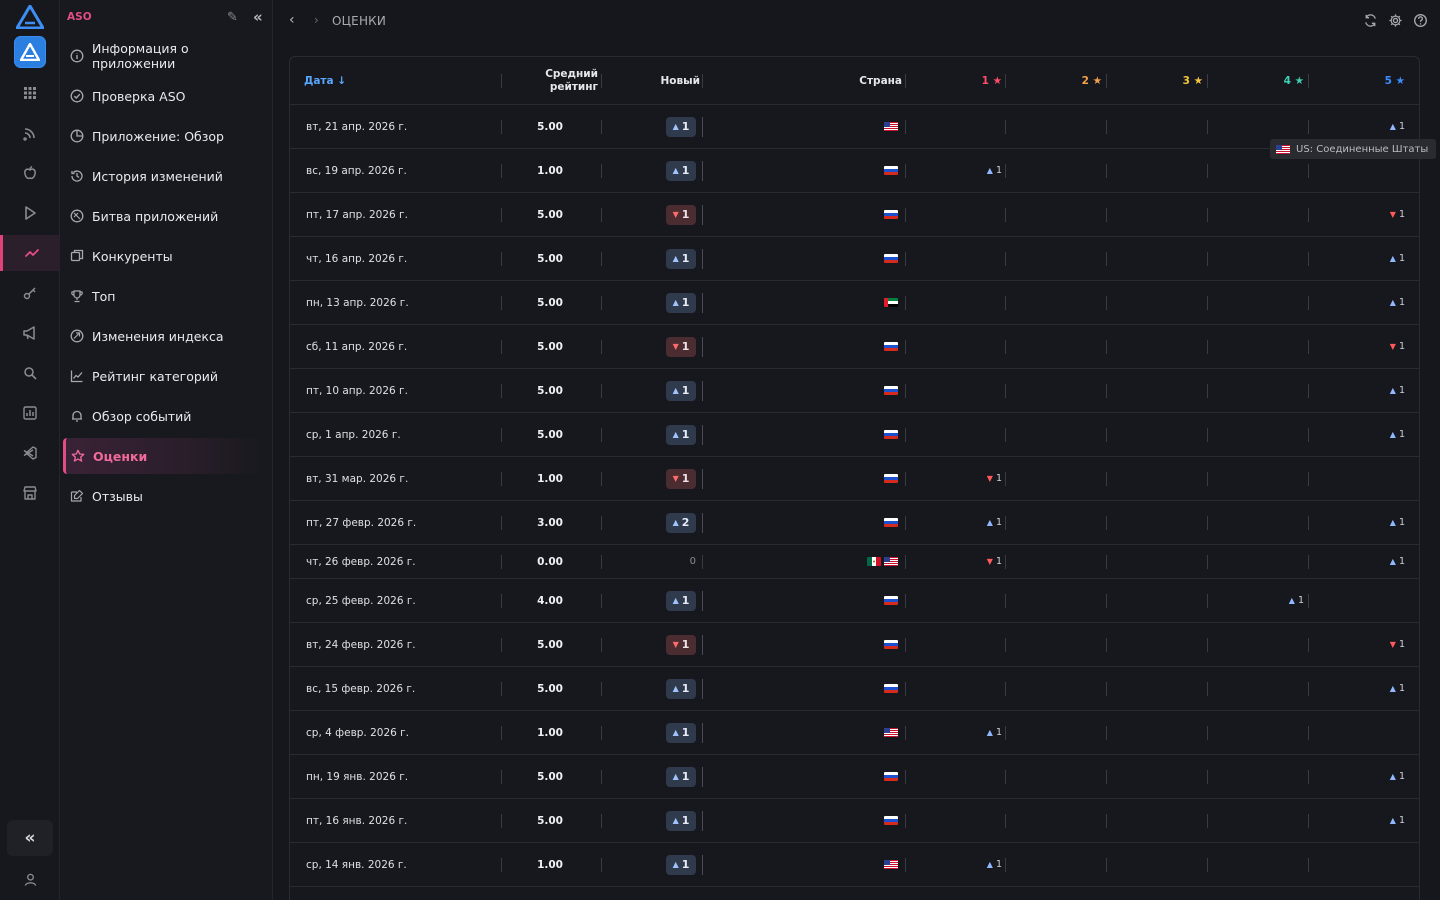  What do you see at coordinates (30, 17) in the screenshot?
I see `brand-logo-icon` at bounding box center [30, 17].